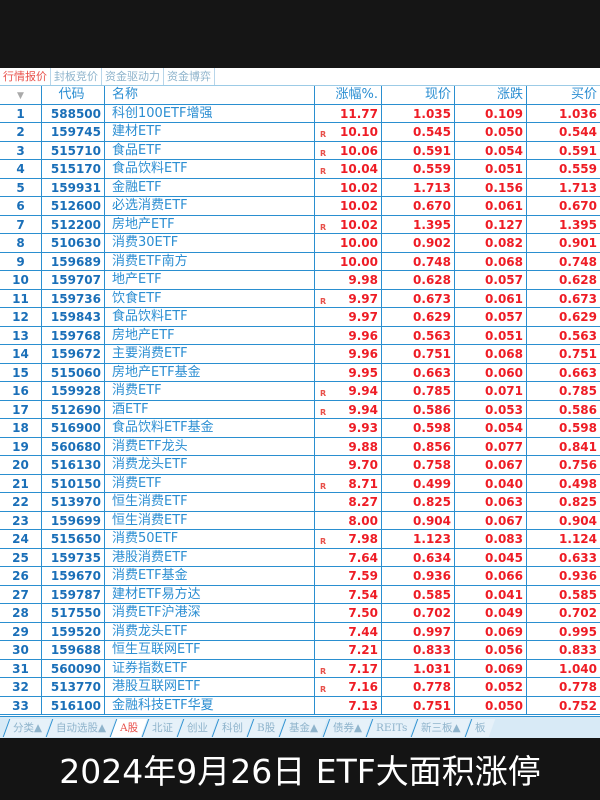  What do you see at coordinates (80, 727) in the screenshot?
I see `market-tab-1: 自动选股▲` at bounding box center [80, 727].